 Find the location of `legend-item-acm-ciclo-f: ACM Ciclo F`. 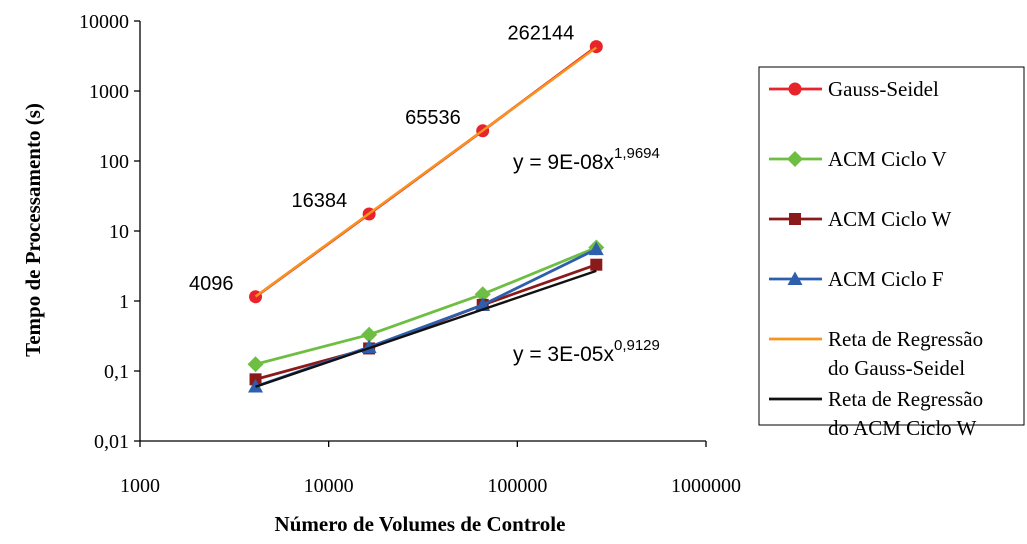

legend-item-acm-ciclo-f: ACM Ciclo F is located at coordinates (856, 279).